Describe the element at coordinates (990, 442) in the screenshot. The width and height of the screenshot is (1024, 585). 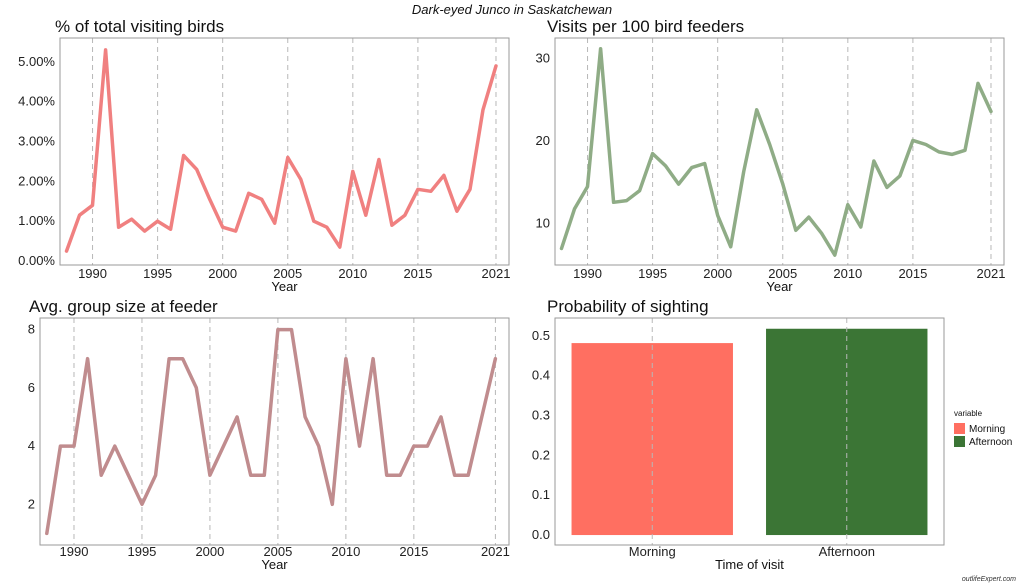
I see `legend-label-afternoon: Afternoon` at that location.